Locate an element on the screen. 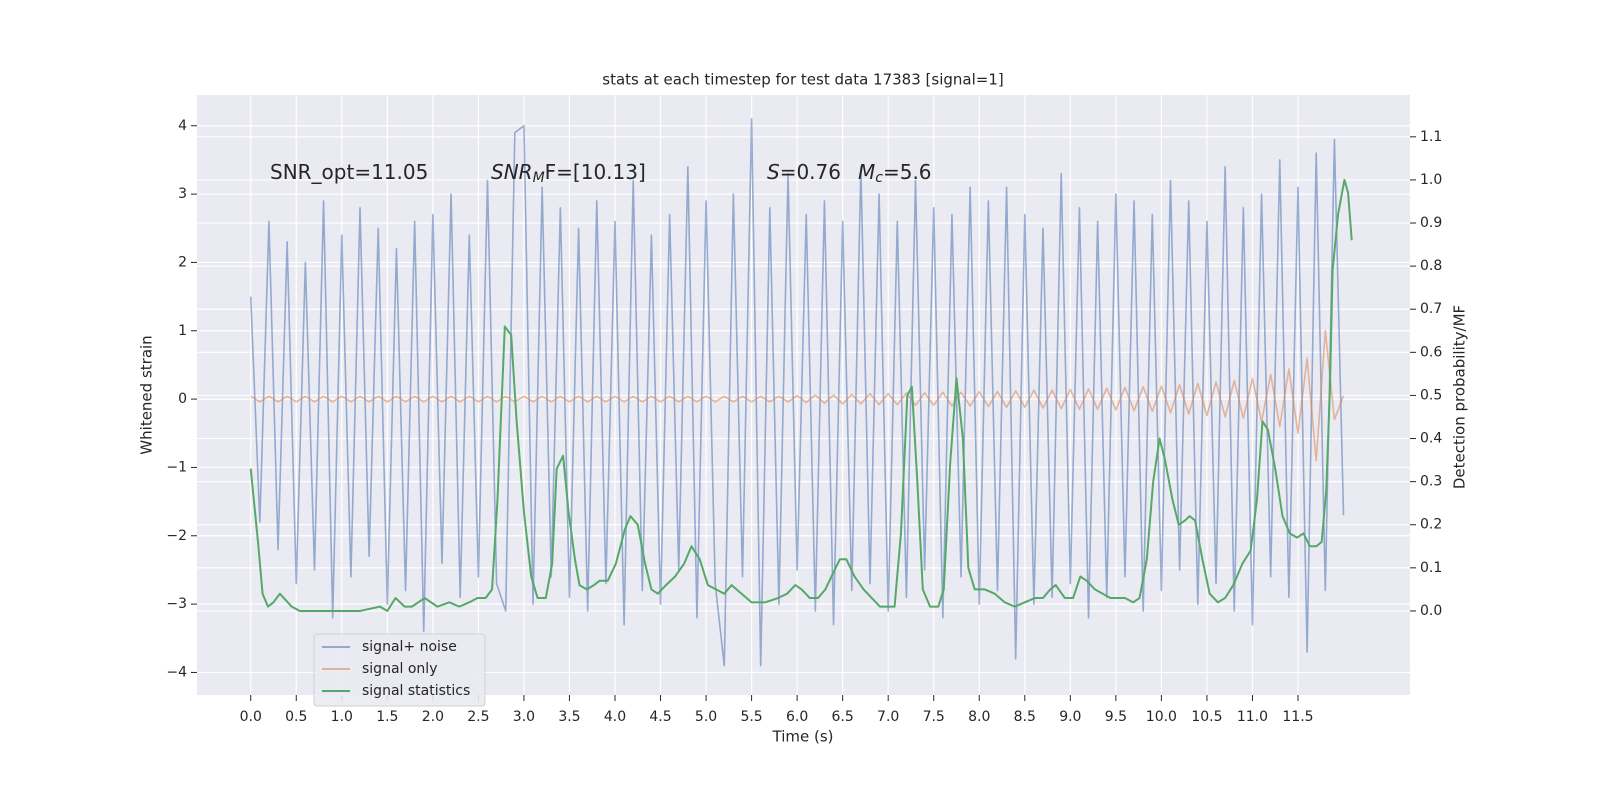 The image size is (1600, 800). annotation-tail: =0.76 is located at coordinates (810, 172).